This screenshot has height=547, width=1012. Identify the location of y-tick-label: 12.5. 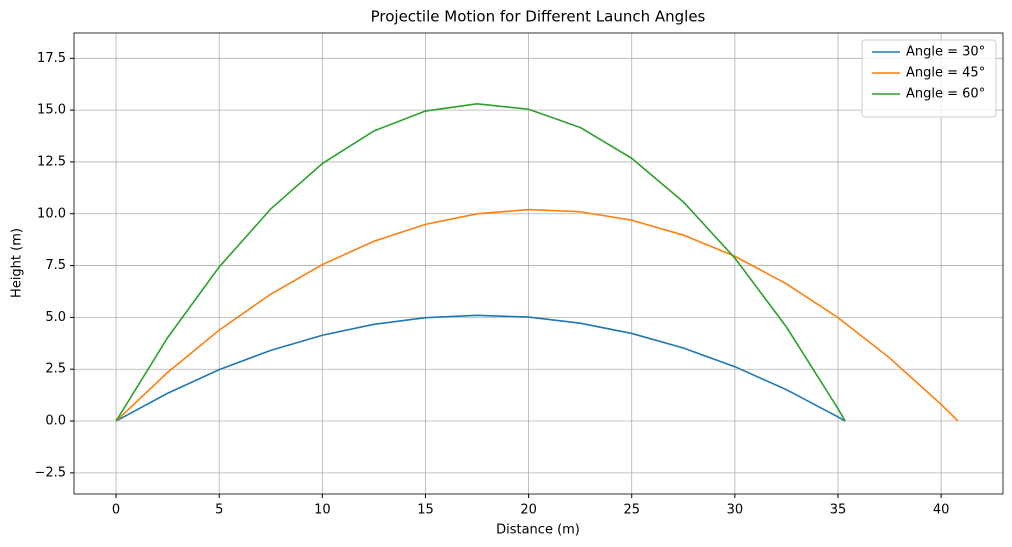
(51, 161).